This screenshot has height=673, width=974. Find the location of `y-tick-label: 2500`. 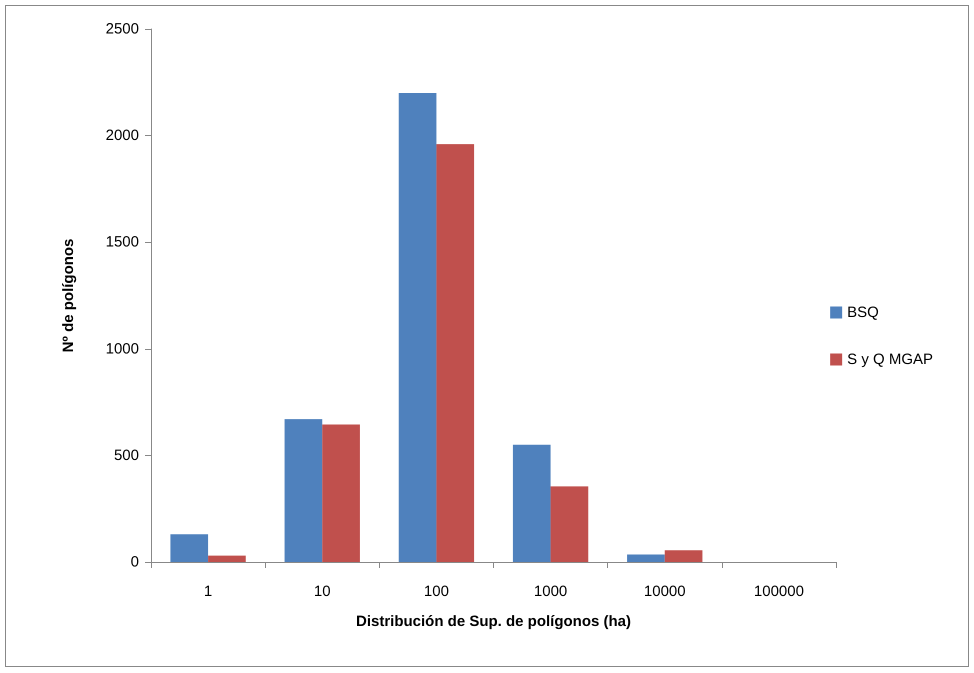

y-tick-label: 2500 is located at coordinates (122, 29).